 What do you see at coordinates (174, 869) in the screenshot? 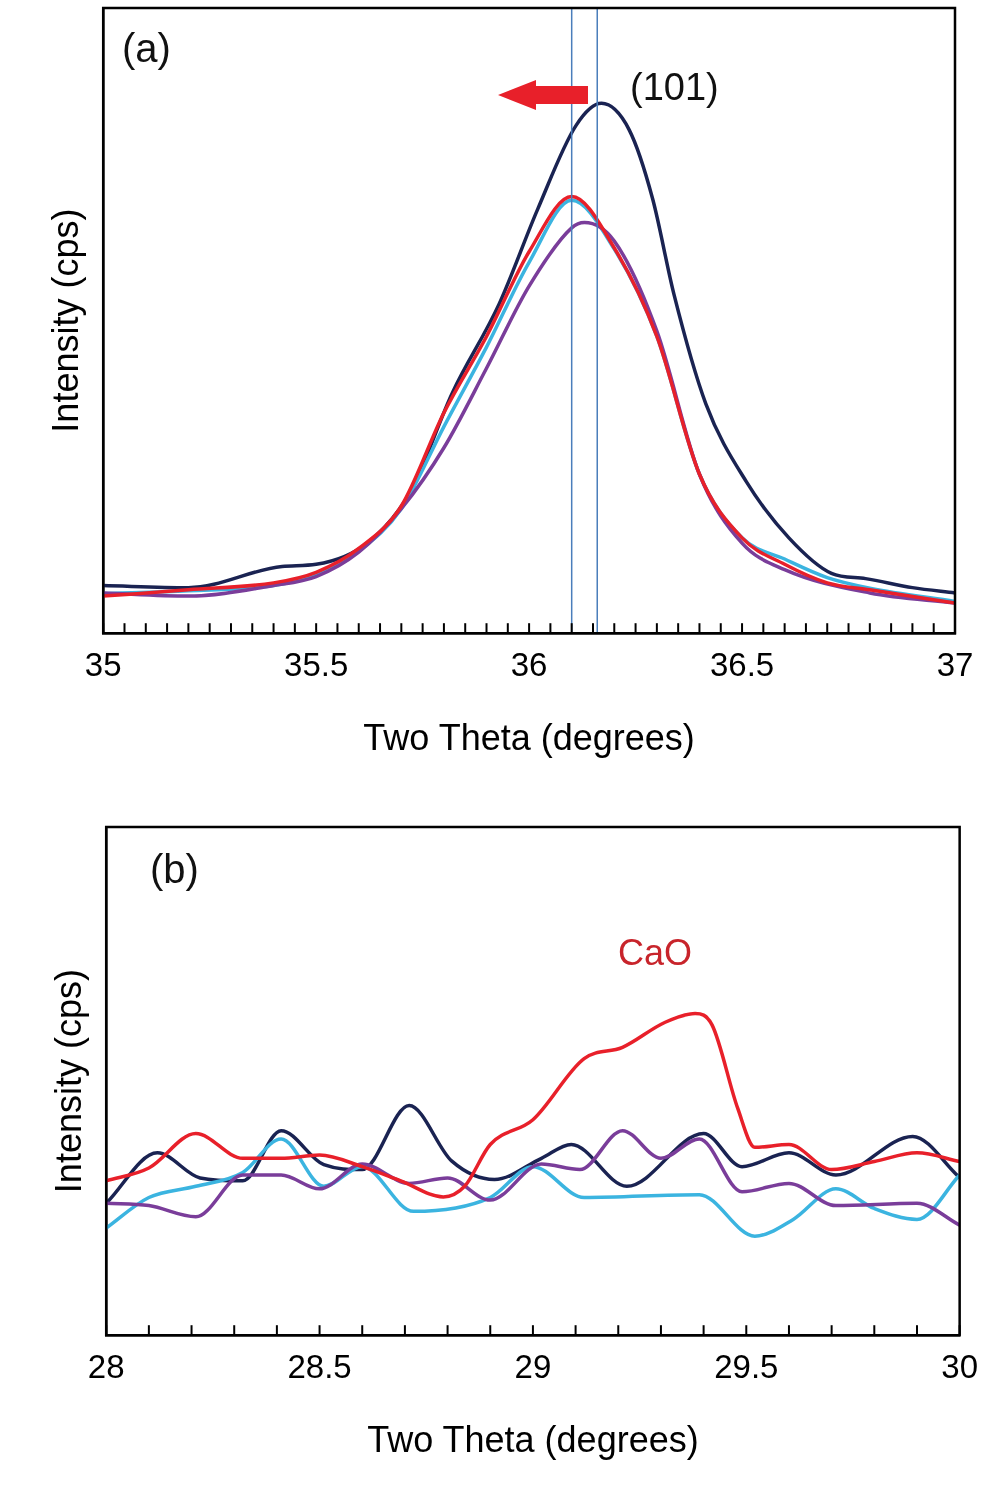
I see `text: (b)` at bounding box center [174, 869].